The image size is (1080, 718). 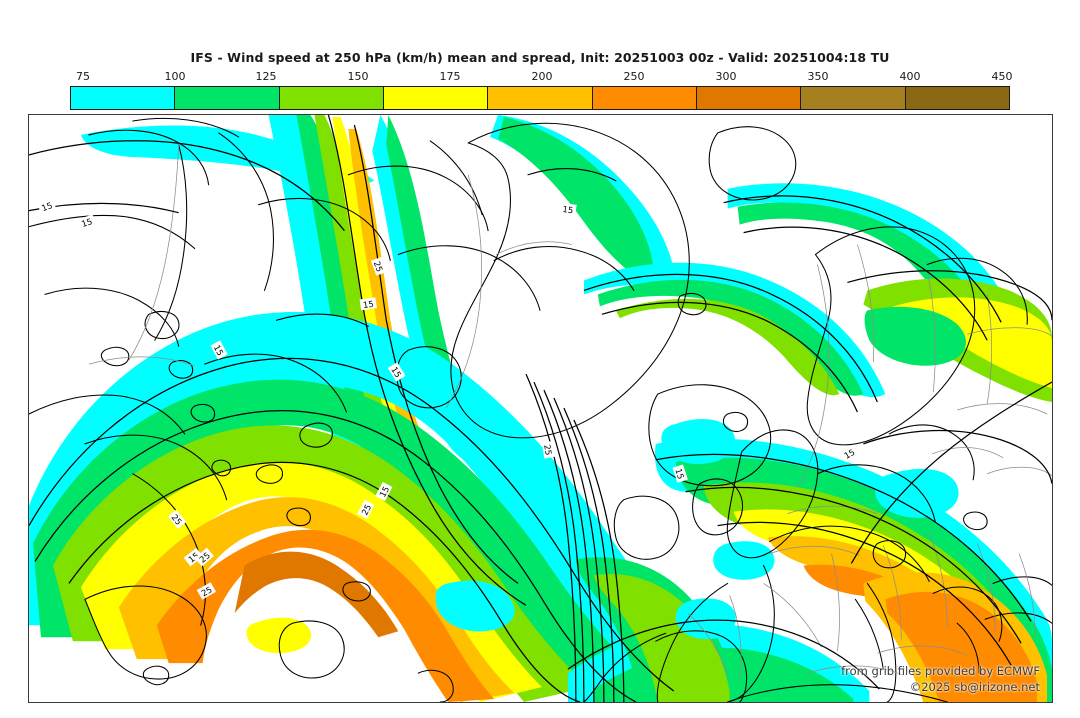 What do you see at coordinates (358, 76) in the screenshot?
I see `colorbar-tick-3: 150` at bounding box center [358, 76].